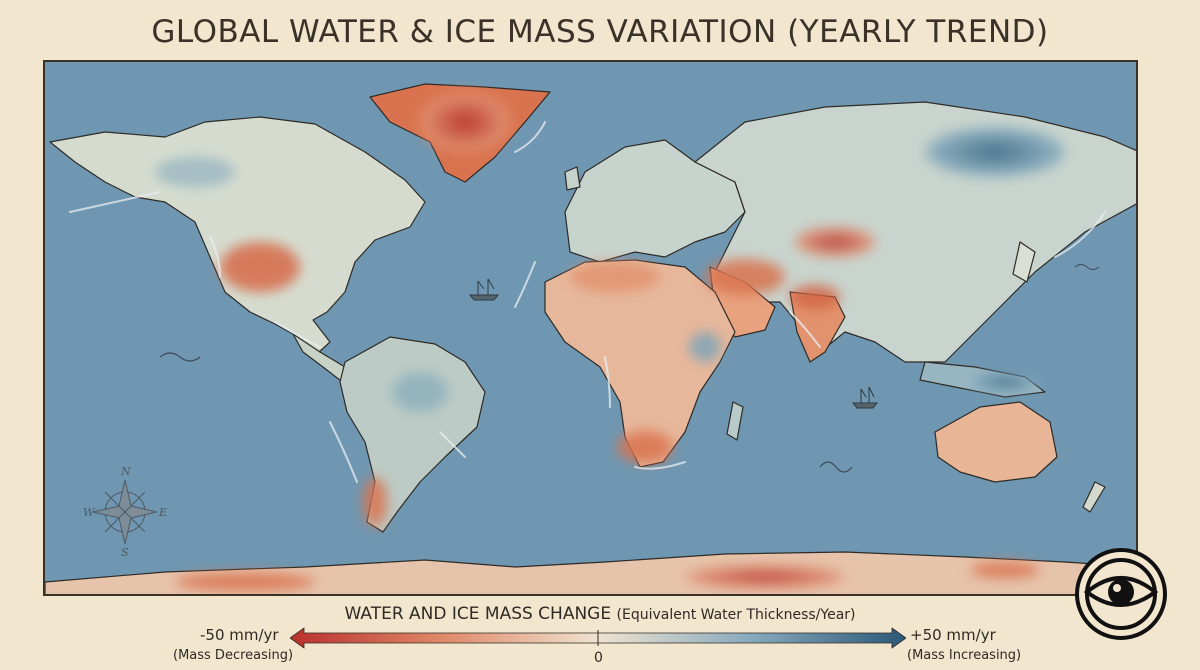  What do you see at coordinates (1094, 497) in the screenshot?
I see `new-zealand` at bounding box center [1094, 497].